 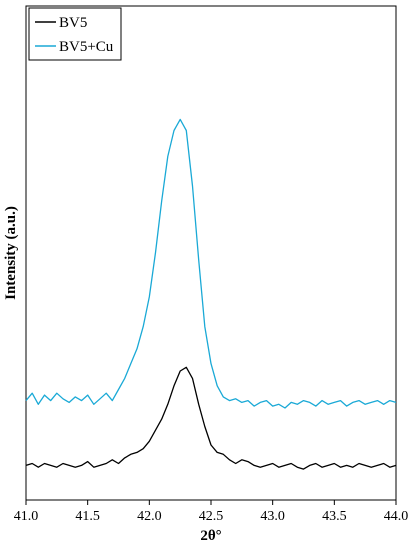 What do you see at coordinates (211, 516) in the screenshot?
I see `x-tick-label: 42.5` at bounding box center [211, 516].